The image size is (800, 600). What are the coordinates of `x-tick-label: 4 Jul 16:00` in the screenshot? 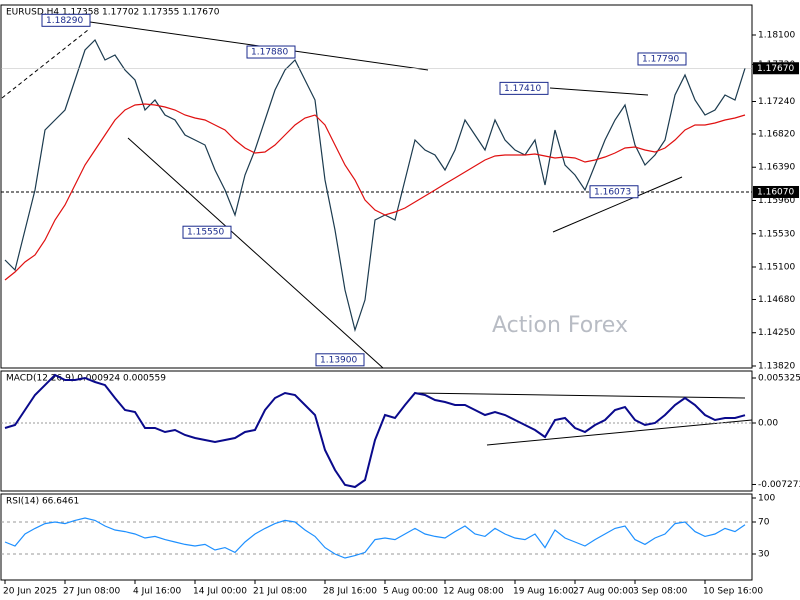 It's located at (157, 592).